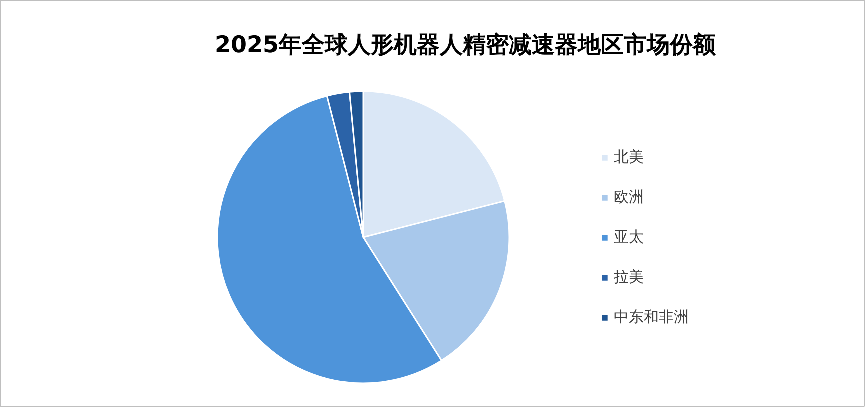 The image size is (867, 409). What do you see at coordinates (629, 197) in the screenshot?
I see `legend-label: 欧洲` at bounding box center [629, 197].